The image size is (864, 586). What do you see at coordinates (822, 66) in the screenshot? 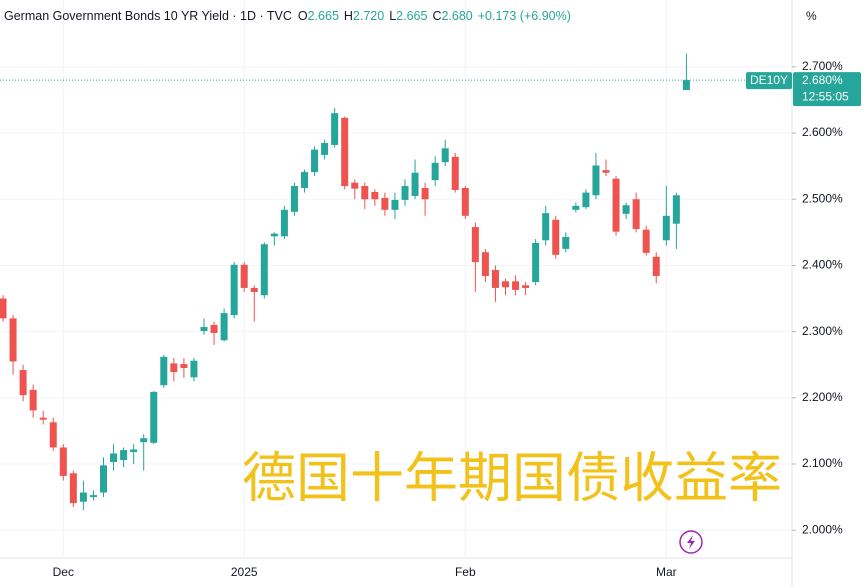
I see `y-tick-label: 2.700%` at bounding box center [822, 66].